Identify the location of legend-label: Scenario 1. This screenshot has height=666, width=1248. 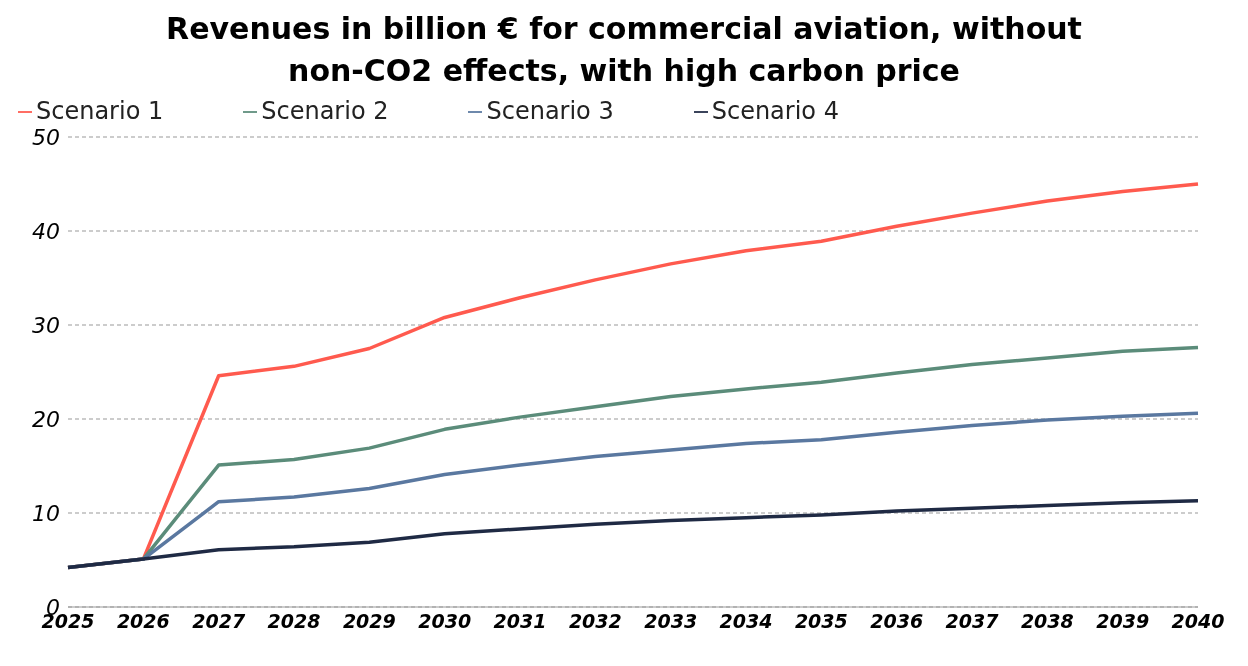
(100, 111).